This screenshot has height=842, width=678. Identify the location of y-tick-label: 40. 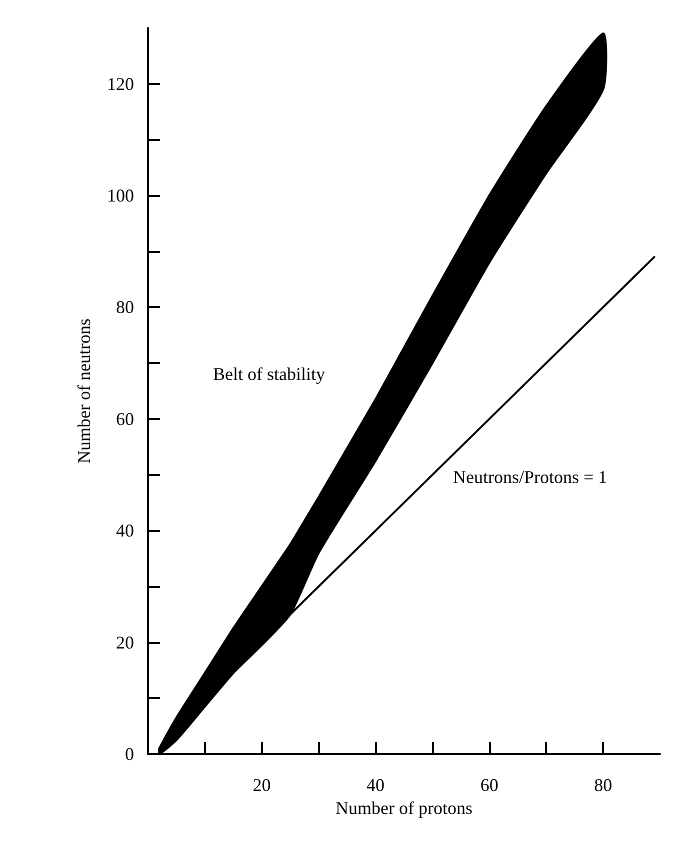
(125, 530).